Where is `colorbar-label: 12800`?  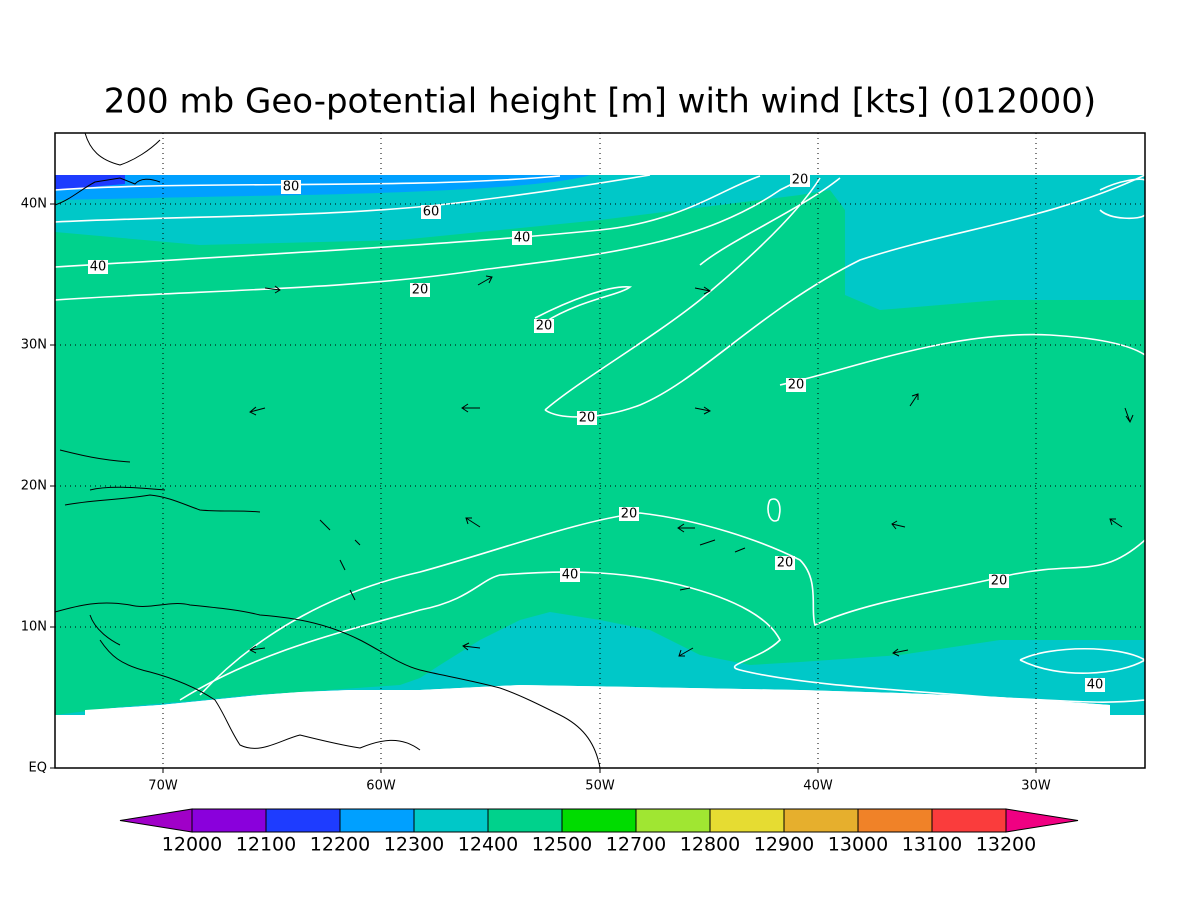 colorbar-label: 12800 is located at coordinates (710, 845).